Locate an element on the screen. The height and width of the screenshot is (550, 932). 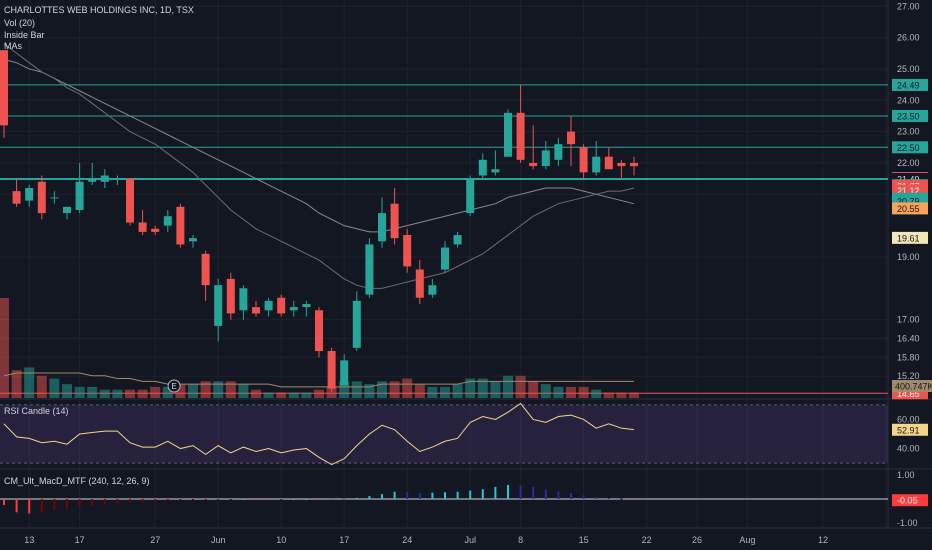
volume-value-text: 400.747K is located at coordinates (913, 387).